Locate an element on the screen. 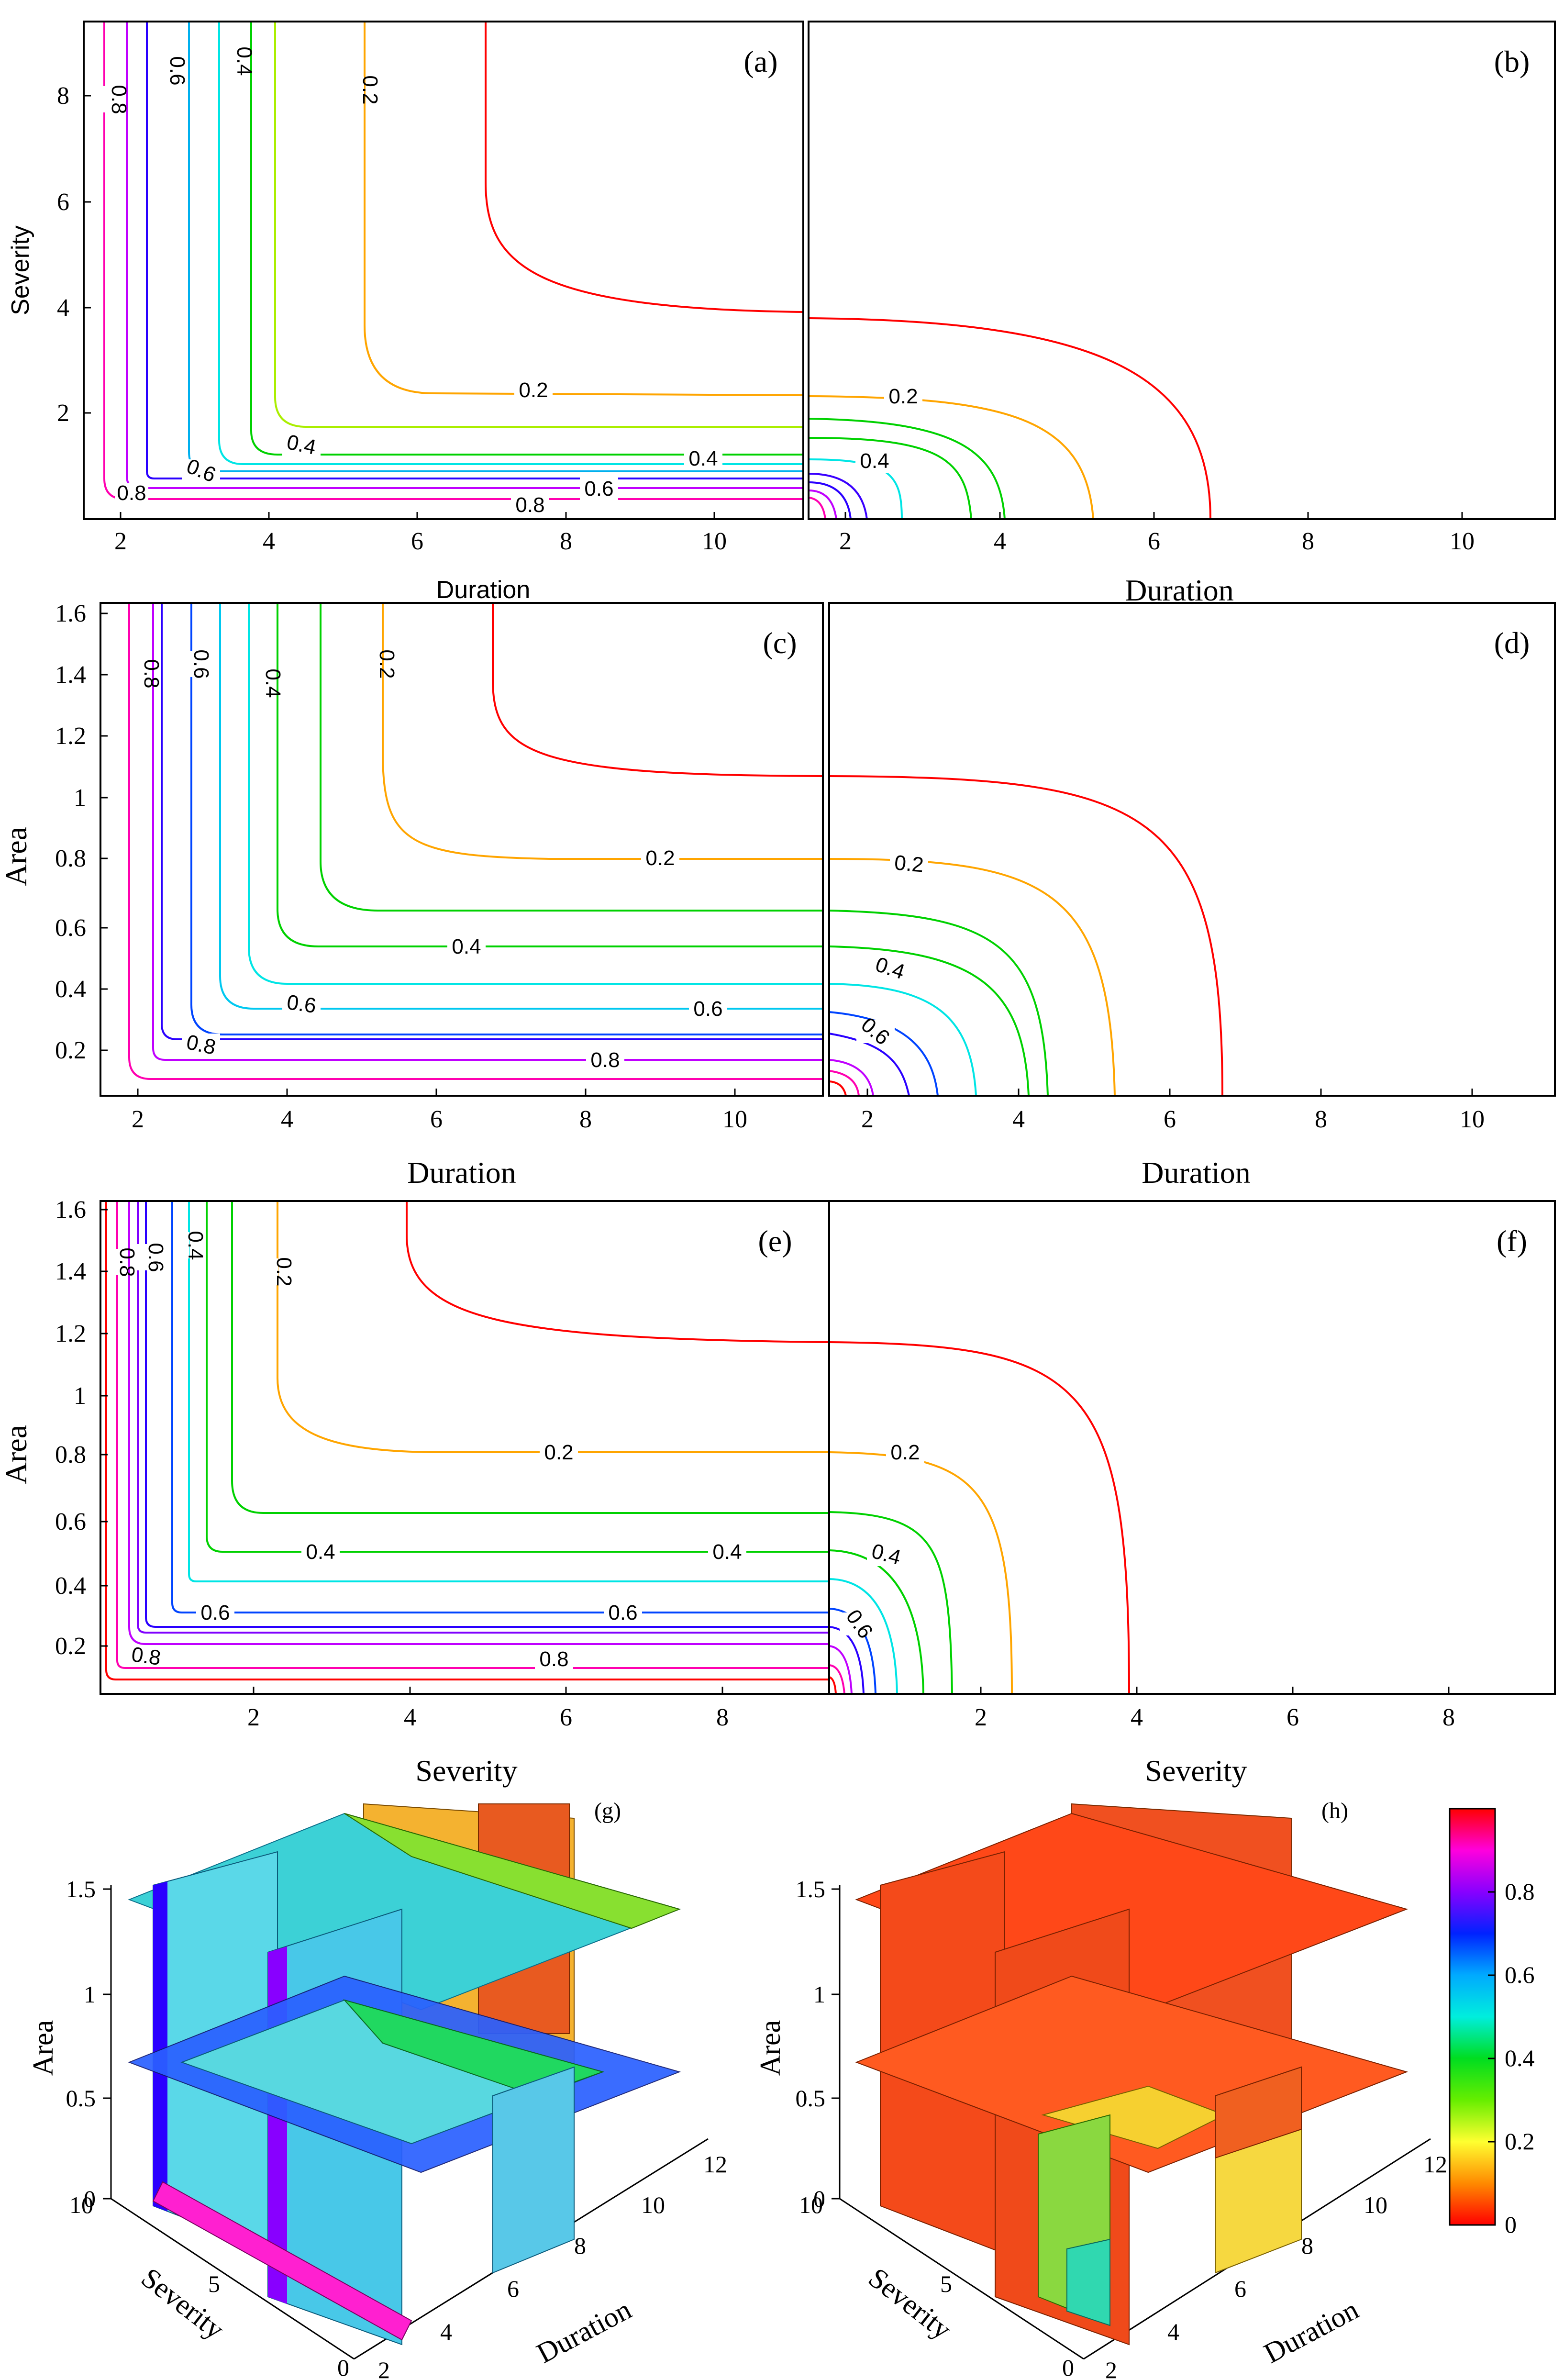  axes-frame-b is located at coordinates (1182, 270).